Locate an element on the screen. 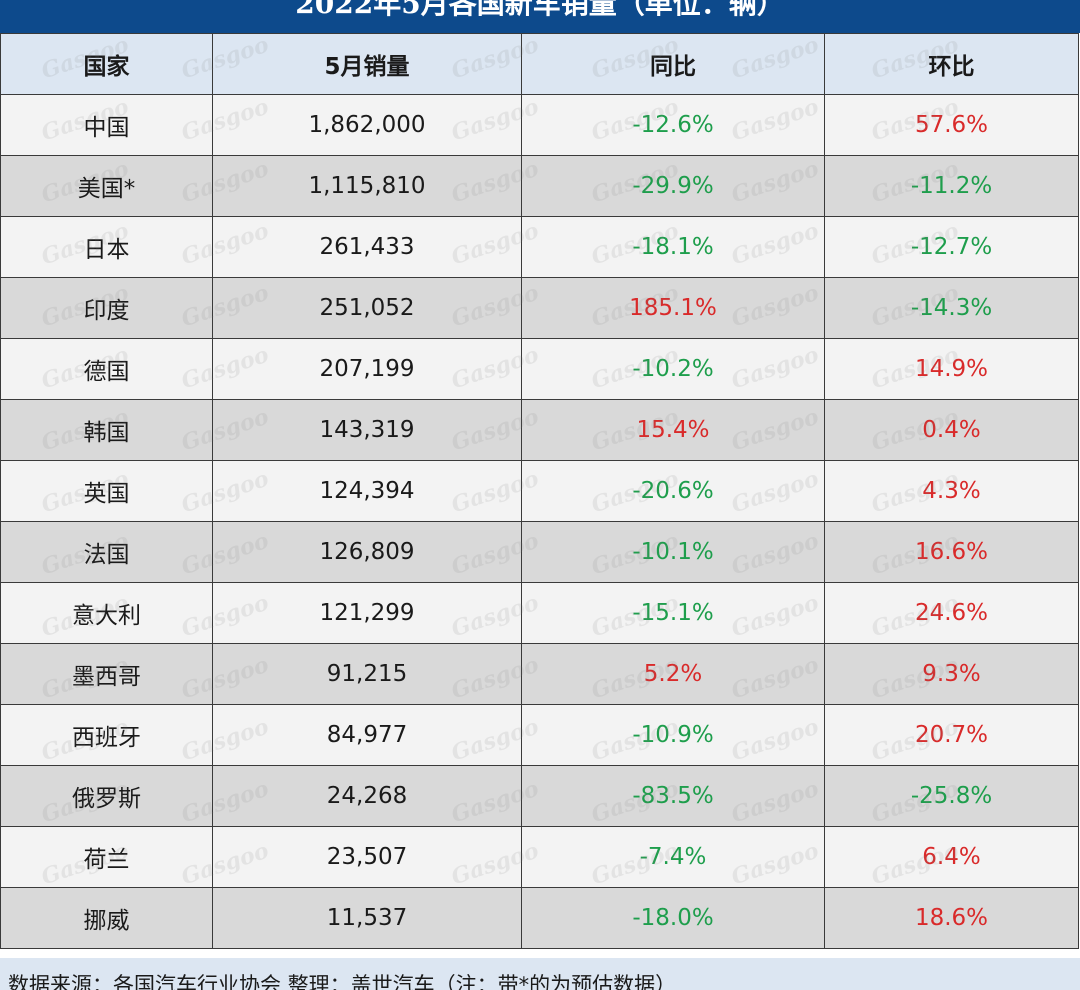 This screenshot has height=990, width=1080. table-row: 意大利 121,299 -15.1% 24.6% is located at coordinates (539, 613).